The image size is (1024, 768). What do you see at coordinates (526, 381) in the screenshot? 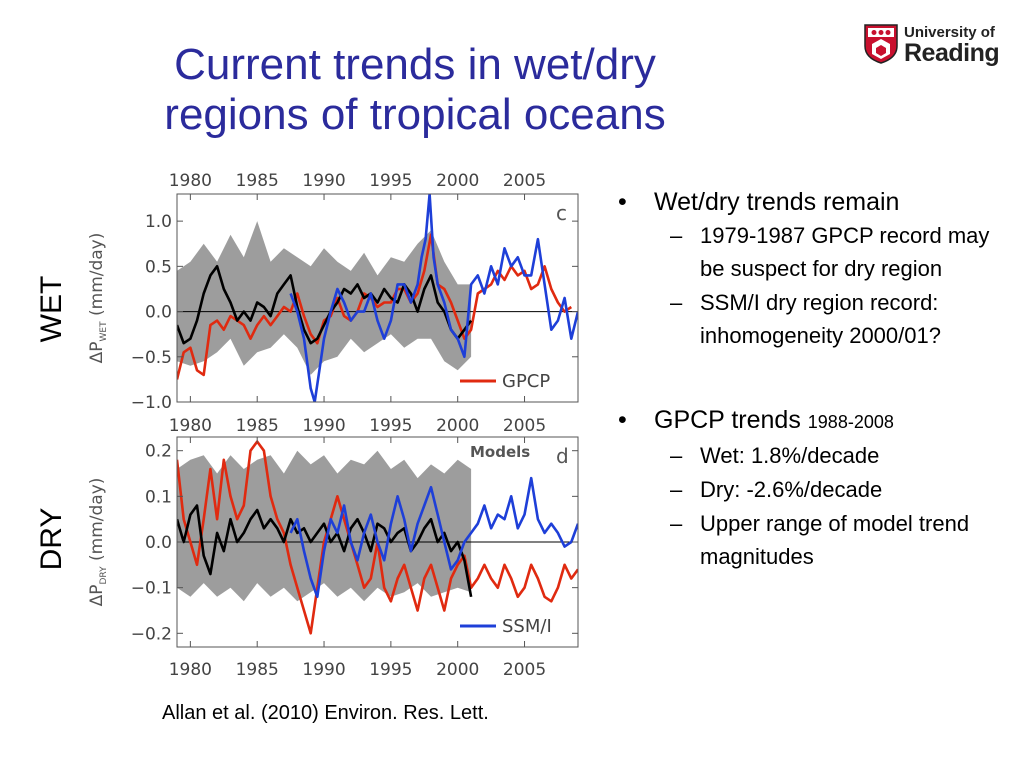
I see `legend-label: GPCP` at bounding box center [526, 381].